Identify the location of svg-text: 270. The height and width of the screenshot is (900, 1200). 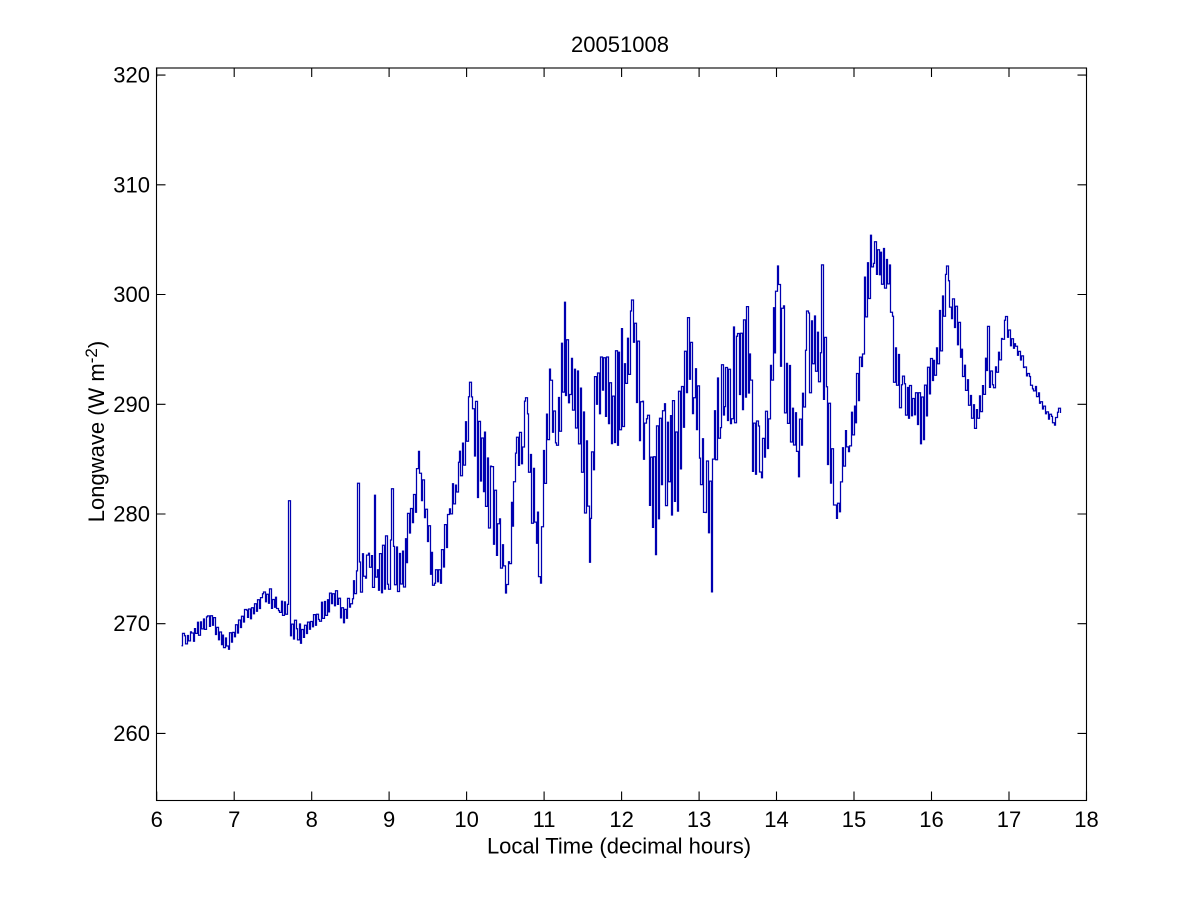
(131, 623).